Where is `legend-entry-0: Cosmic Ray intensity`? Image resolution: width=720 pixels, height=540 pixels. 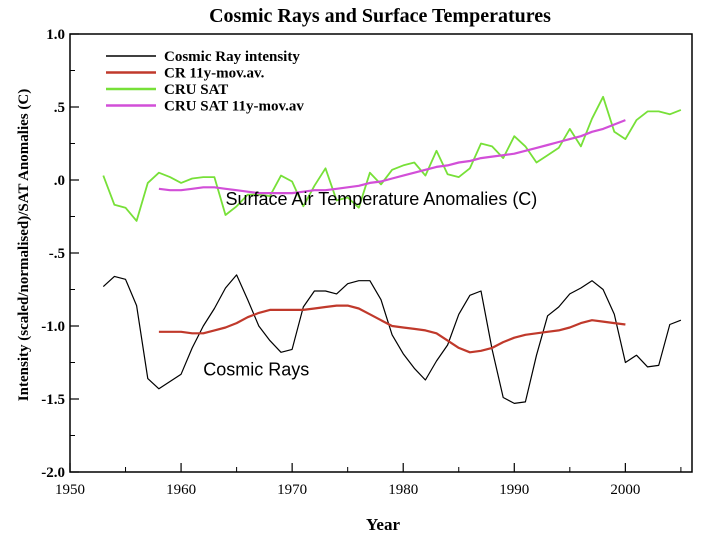
legend-entry-0: Cosmic Ray intensity is located at coordinates (232, 57).